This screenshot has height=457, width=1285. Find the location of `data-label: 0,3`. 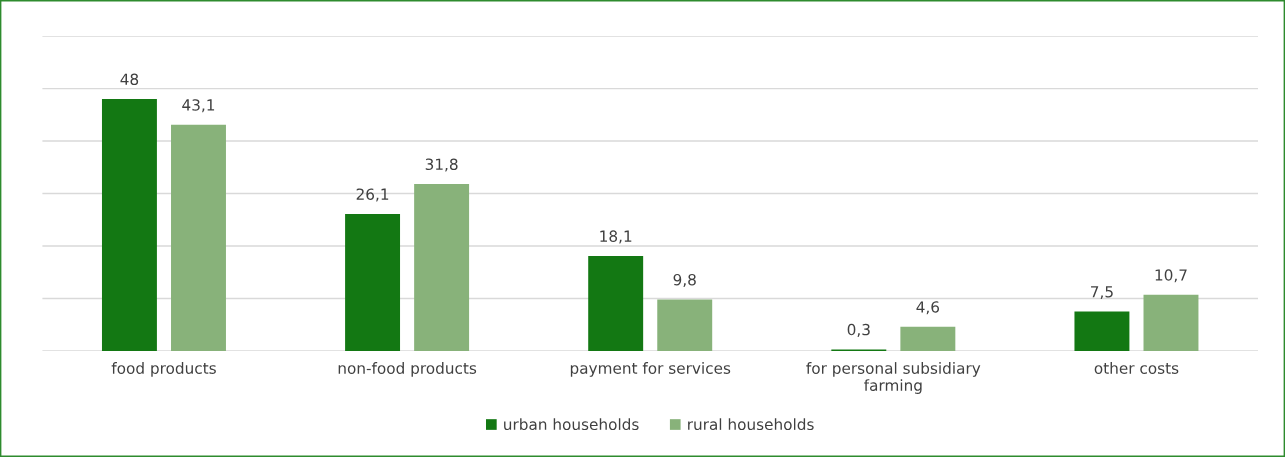

data-label: 0,3 is located at coordinates (858, 330).